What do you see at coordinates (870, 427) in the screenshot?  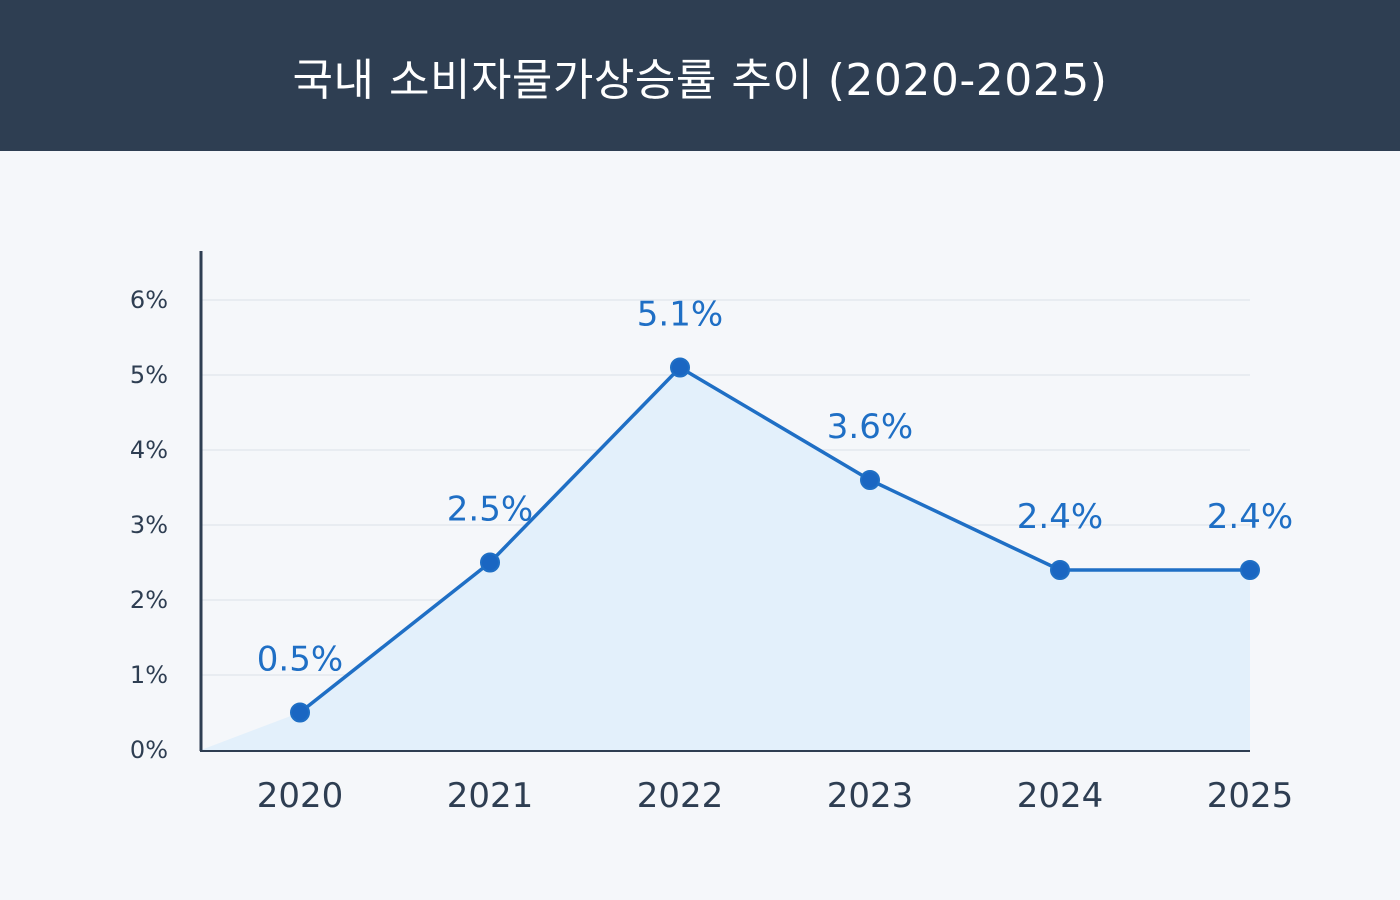 I see `data-label: 3.6%` at bounding box center [870, 427].